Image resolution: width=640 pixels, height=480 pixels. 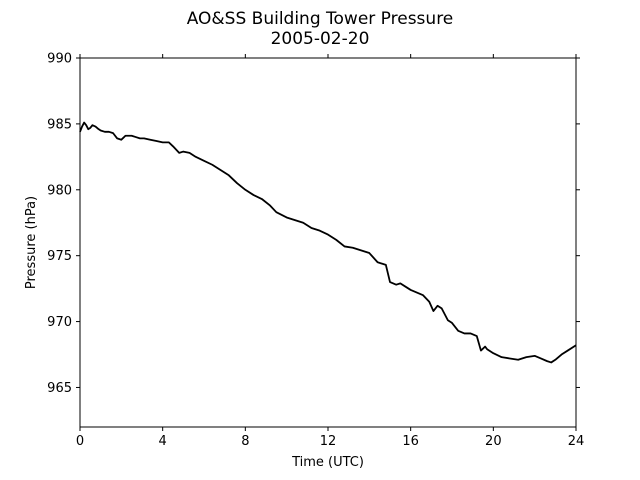 I want to click on y-tick-label: 975, so click(x=59, y=256).